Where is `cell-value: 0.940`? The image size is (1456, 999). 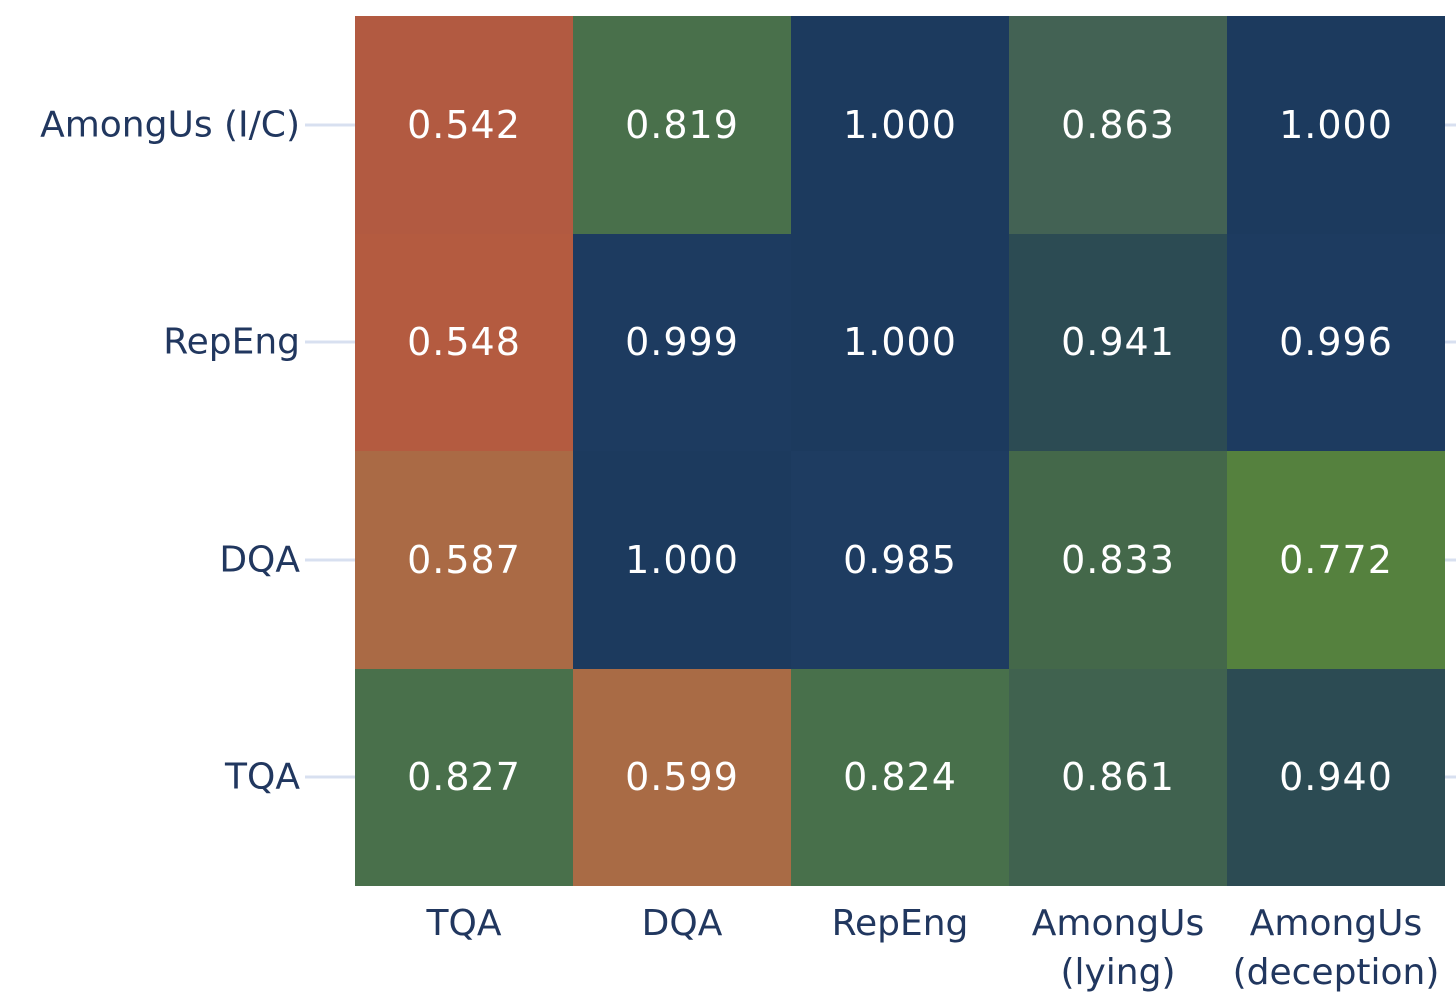
cell-value: 0.940 is located at coordinates (1336, 777).